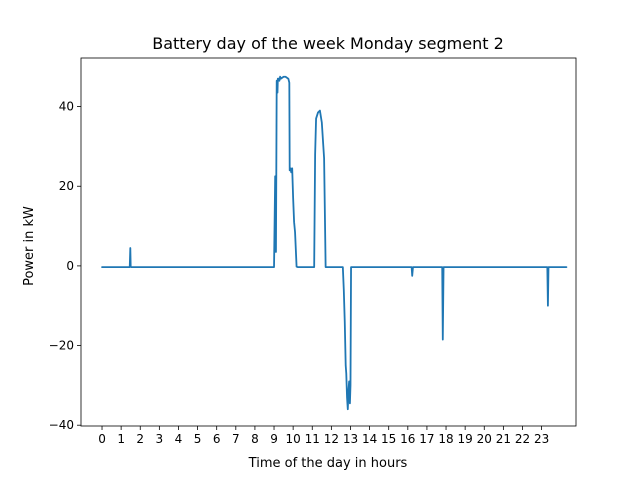 The height and width of the screenshot is (480, 640). I want to click on x-tick-label: 4, so click(179, 439).